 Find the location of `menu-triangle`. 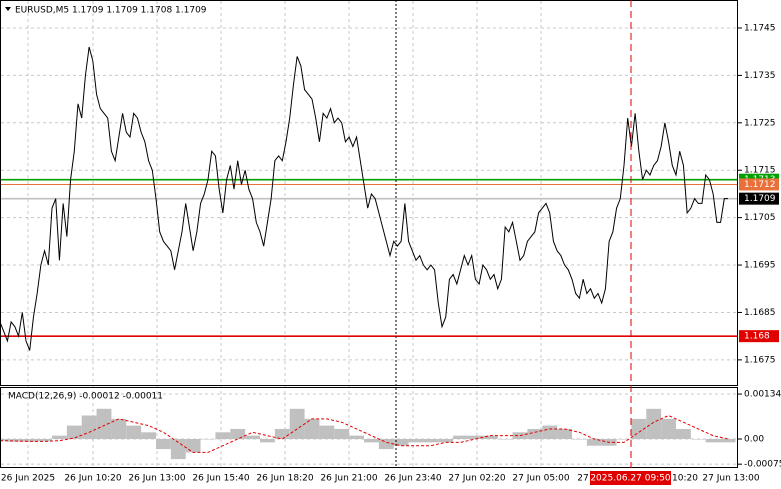

menu-triangle is located at coordinates (8, 9).